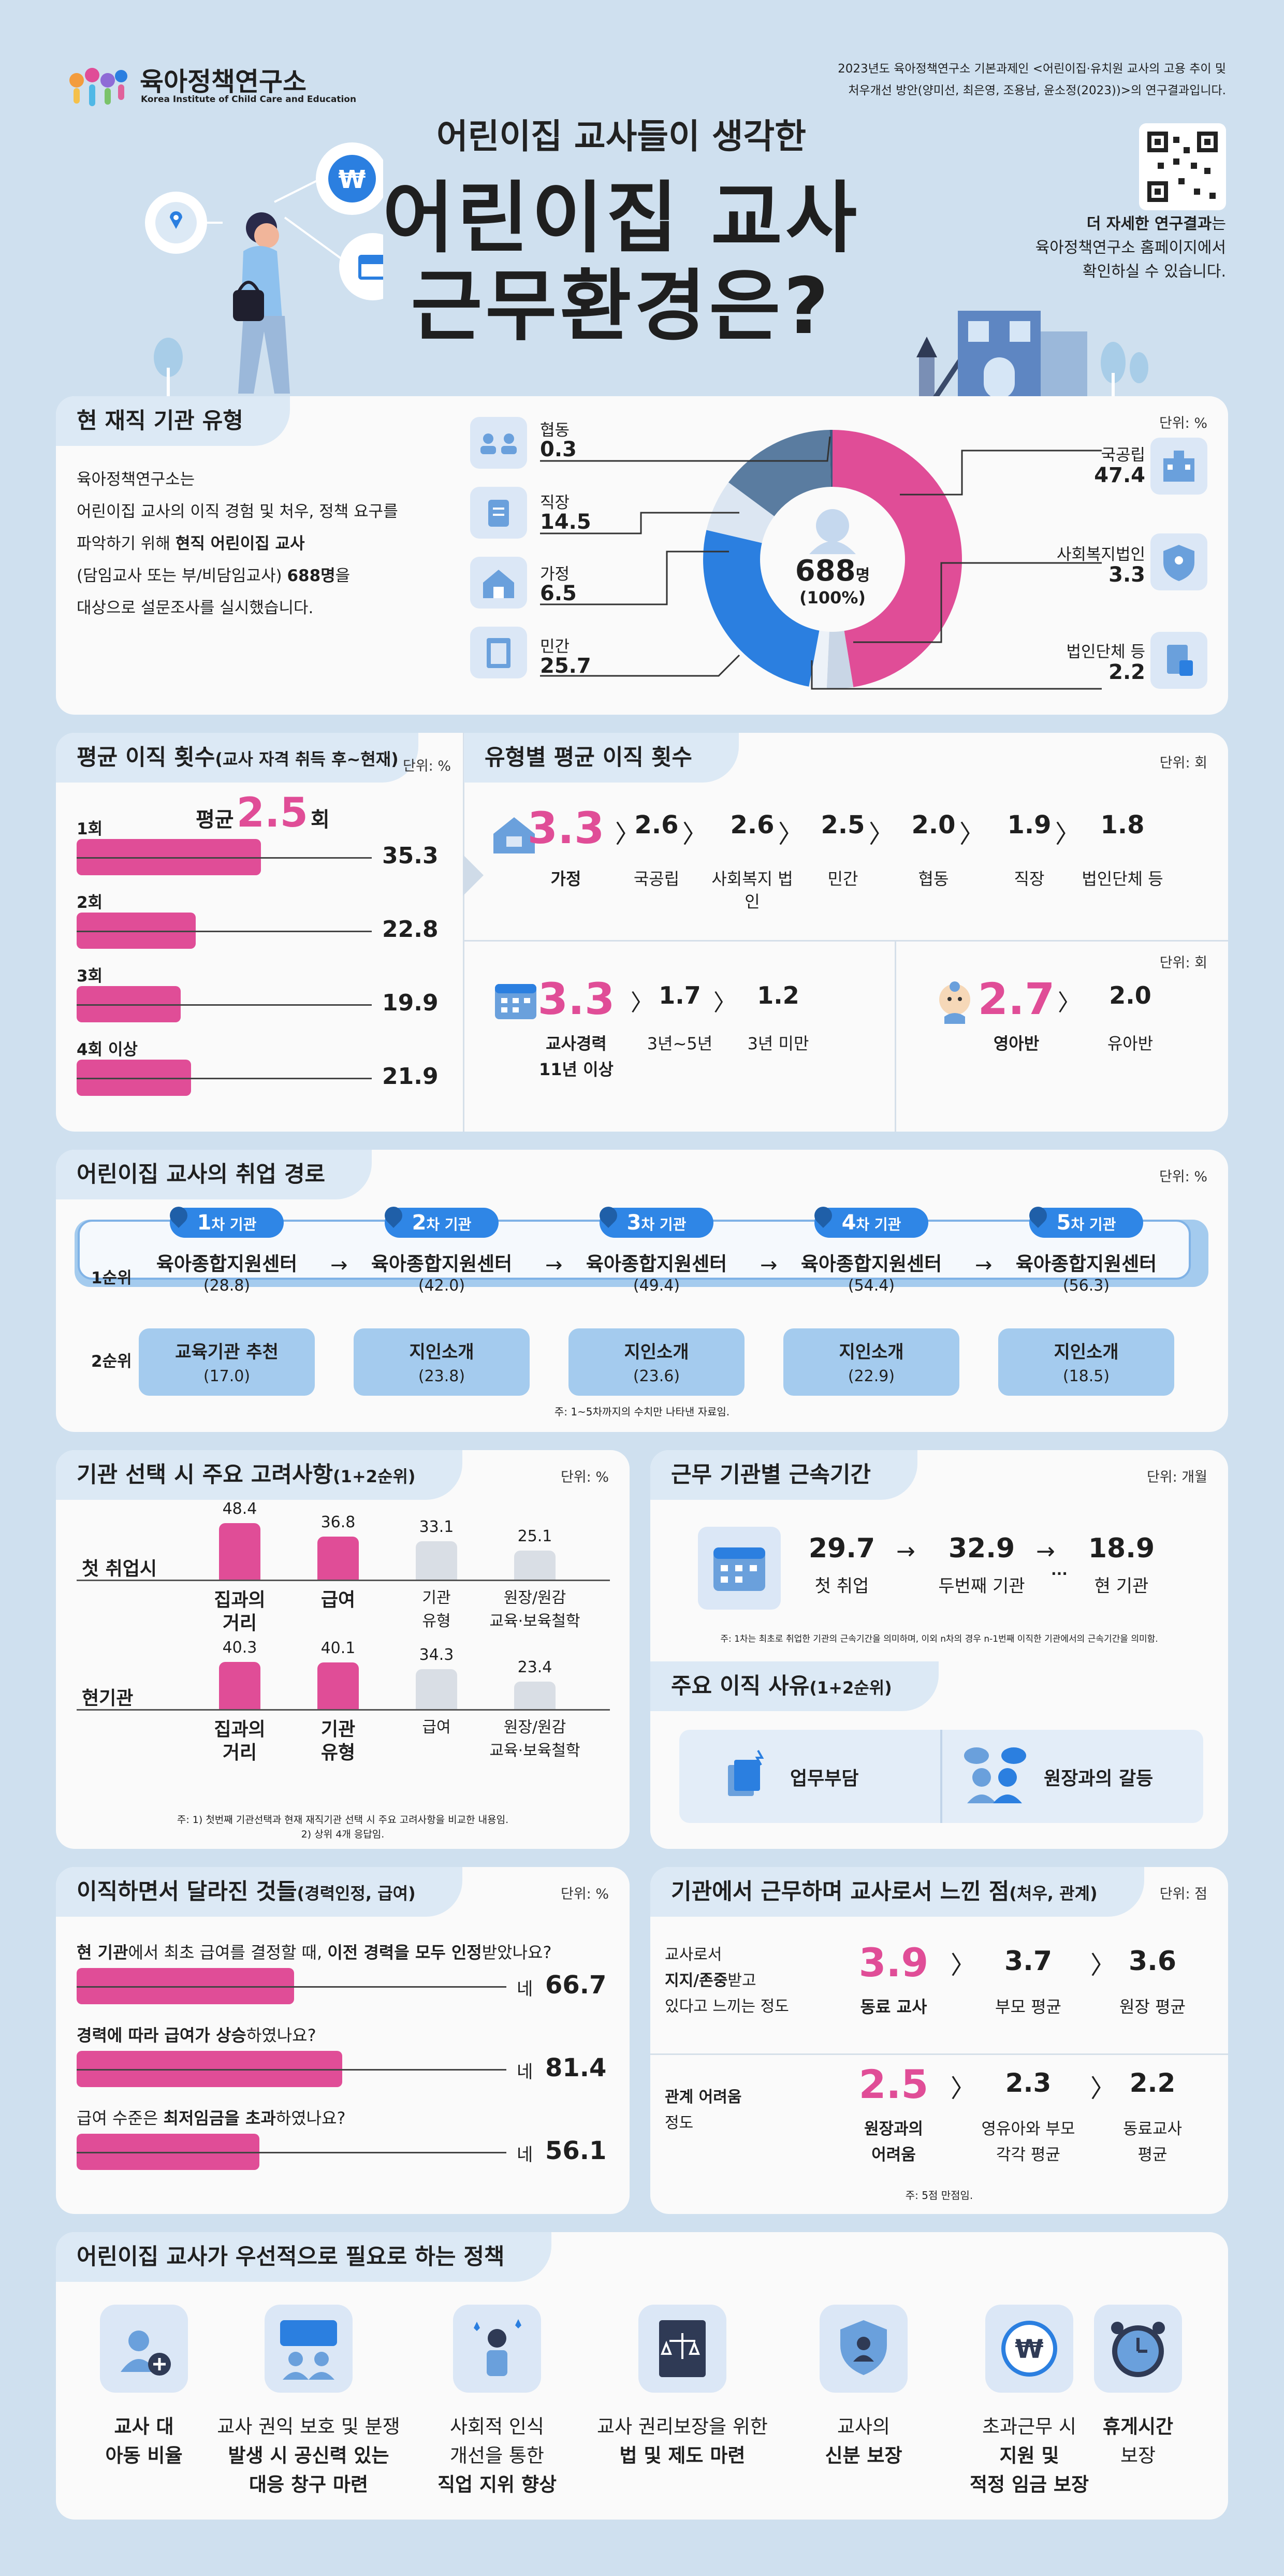 This screenshot has width=1284, height=2576. I want to click on more-info-line-3: 확인하실 수 있습니다., so click(1154, 272).